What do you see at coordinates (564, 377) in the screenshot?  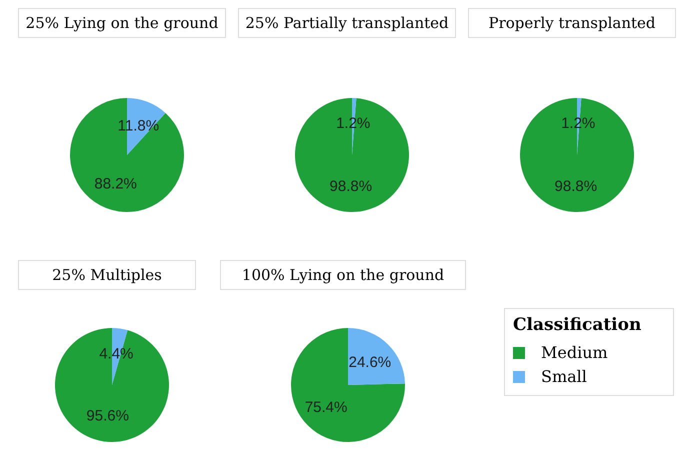 I see `legend-label: Small` at bounding box center [564, 377].